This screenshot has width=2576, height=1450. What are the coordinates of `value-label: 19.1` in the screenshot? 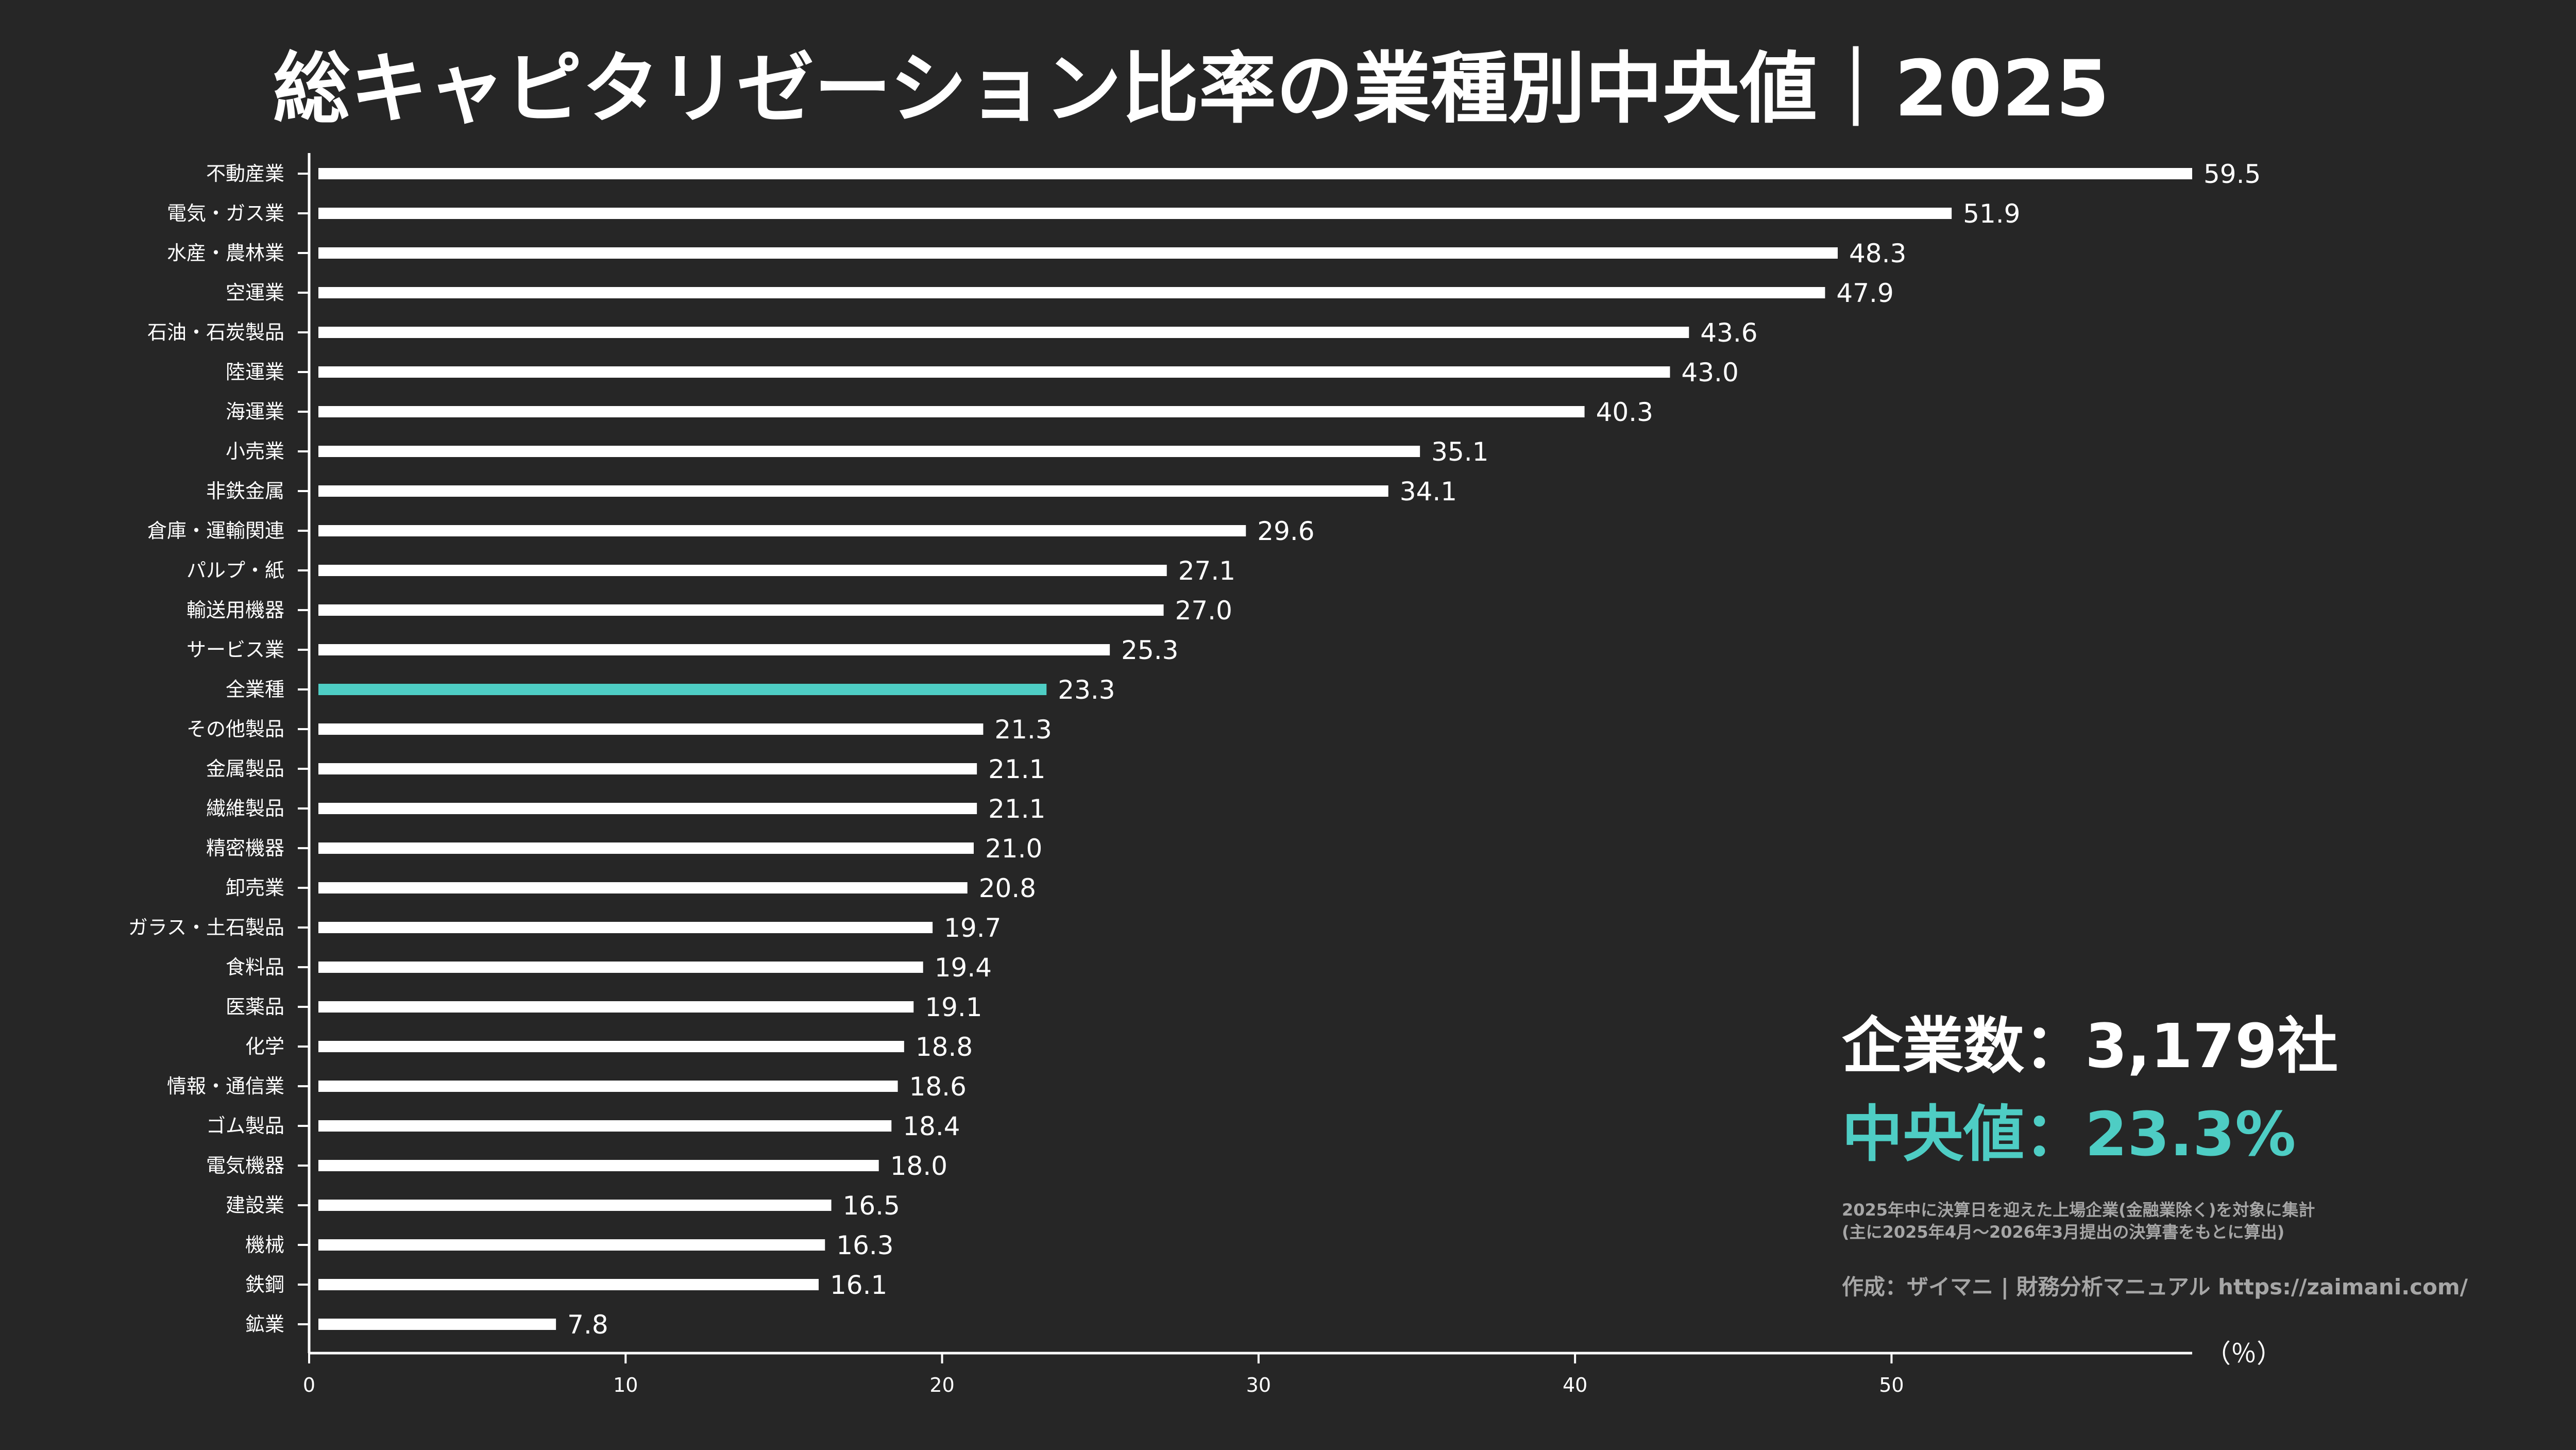 It's located at (953, 1007).